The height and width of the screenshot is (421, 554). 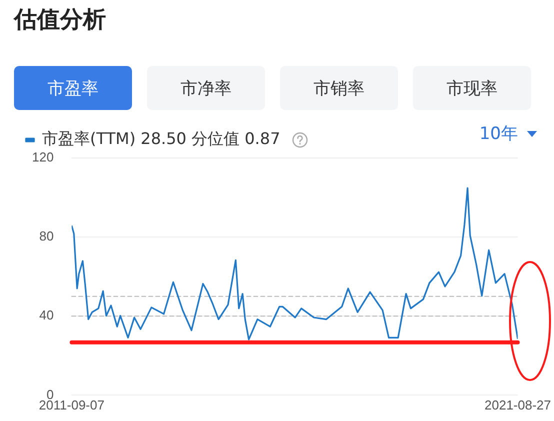 I want to click on chart-title: 估值分析, so click(x=60, y=20).